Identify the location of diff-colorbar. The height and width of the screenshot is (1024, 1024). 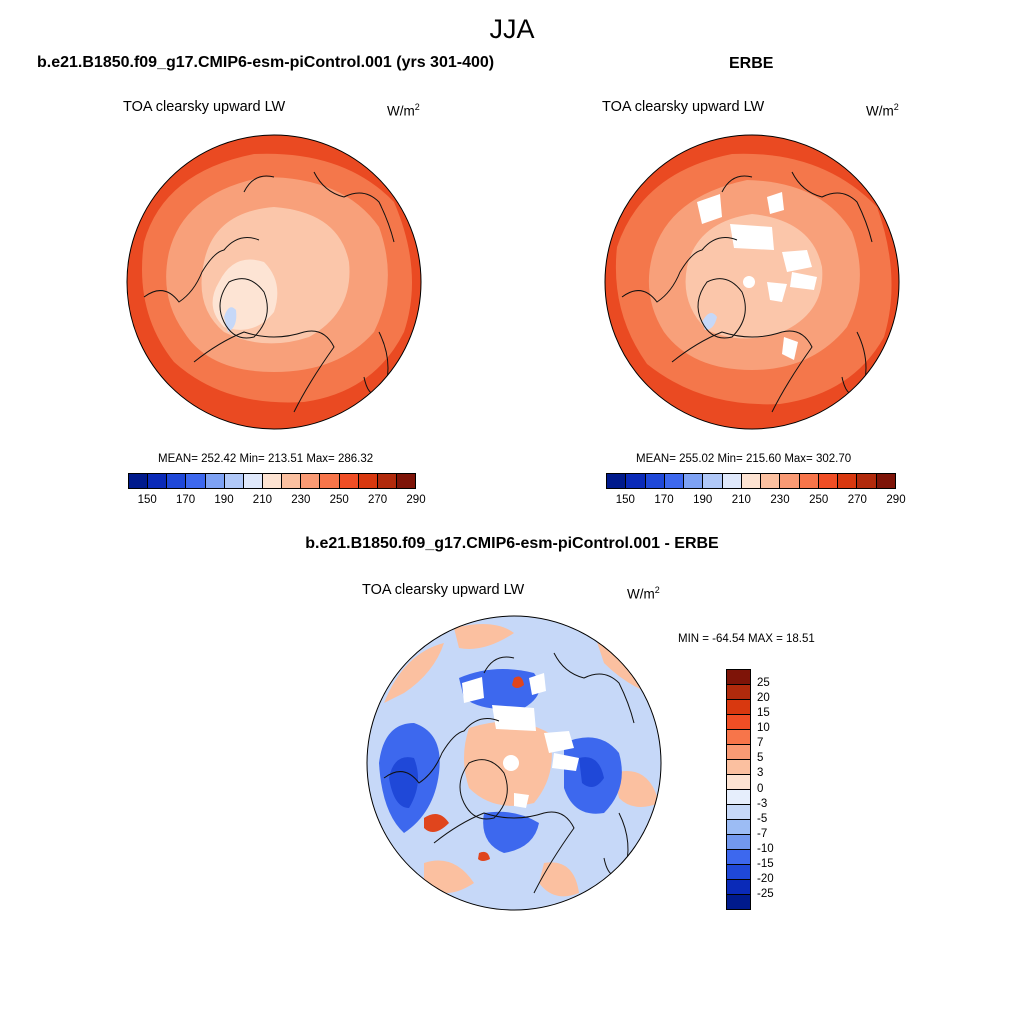
(738, 789).